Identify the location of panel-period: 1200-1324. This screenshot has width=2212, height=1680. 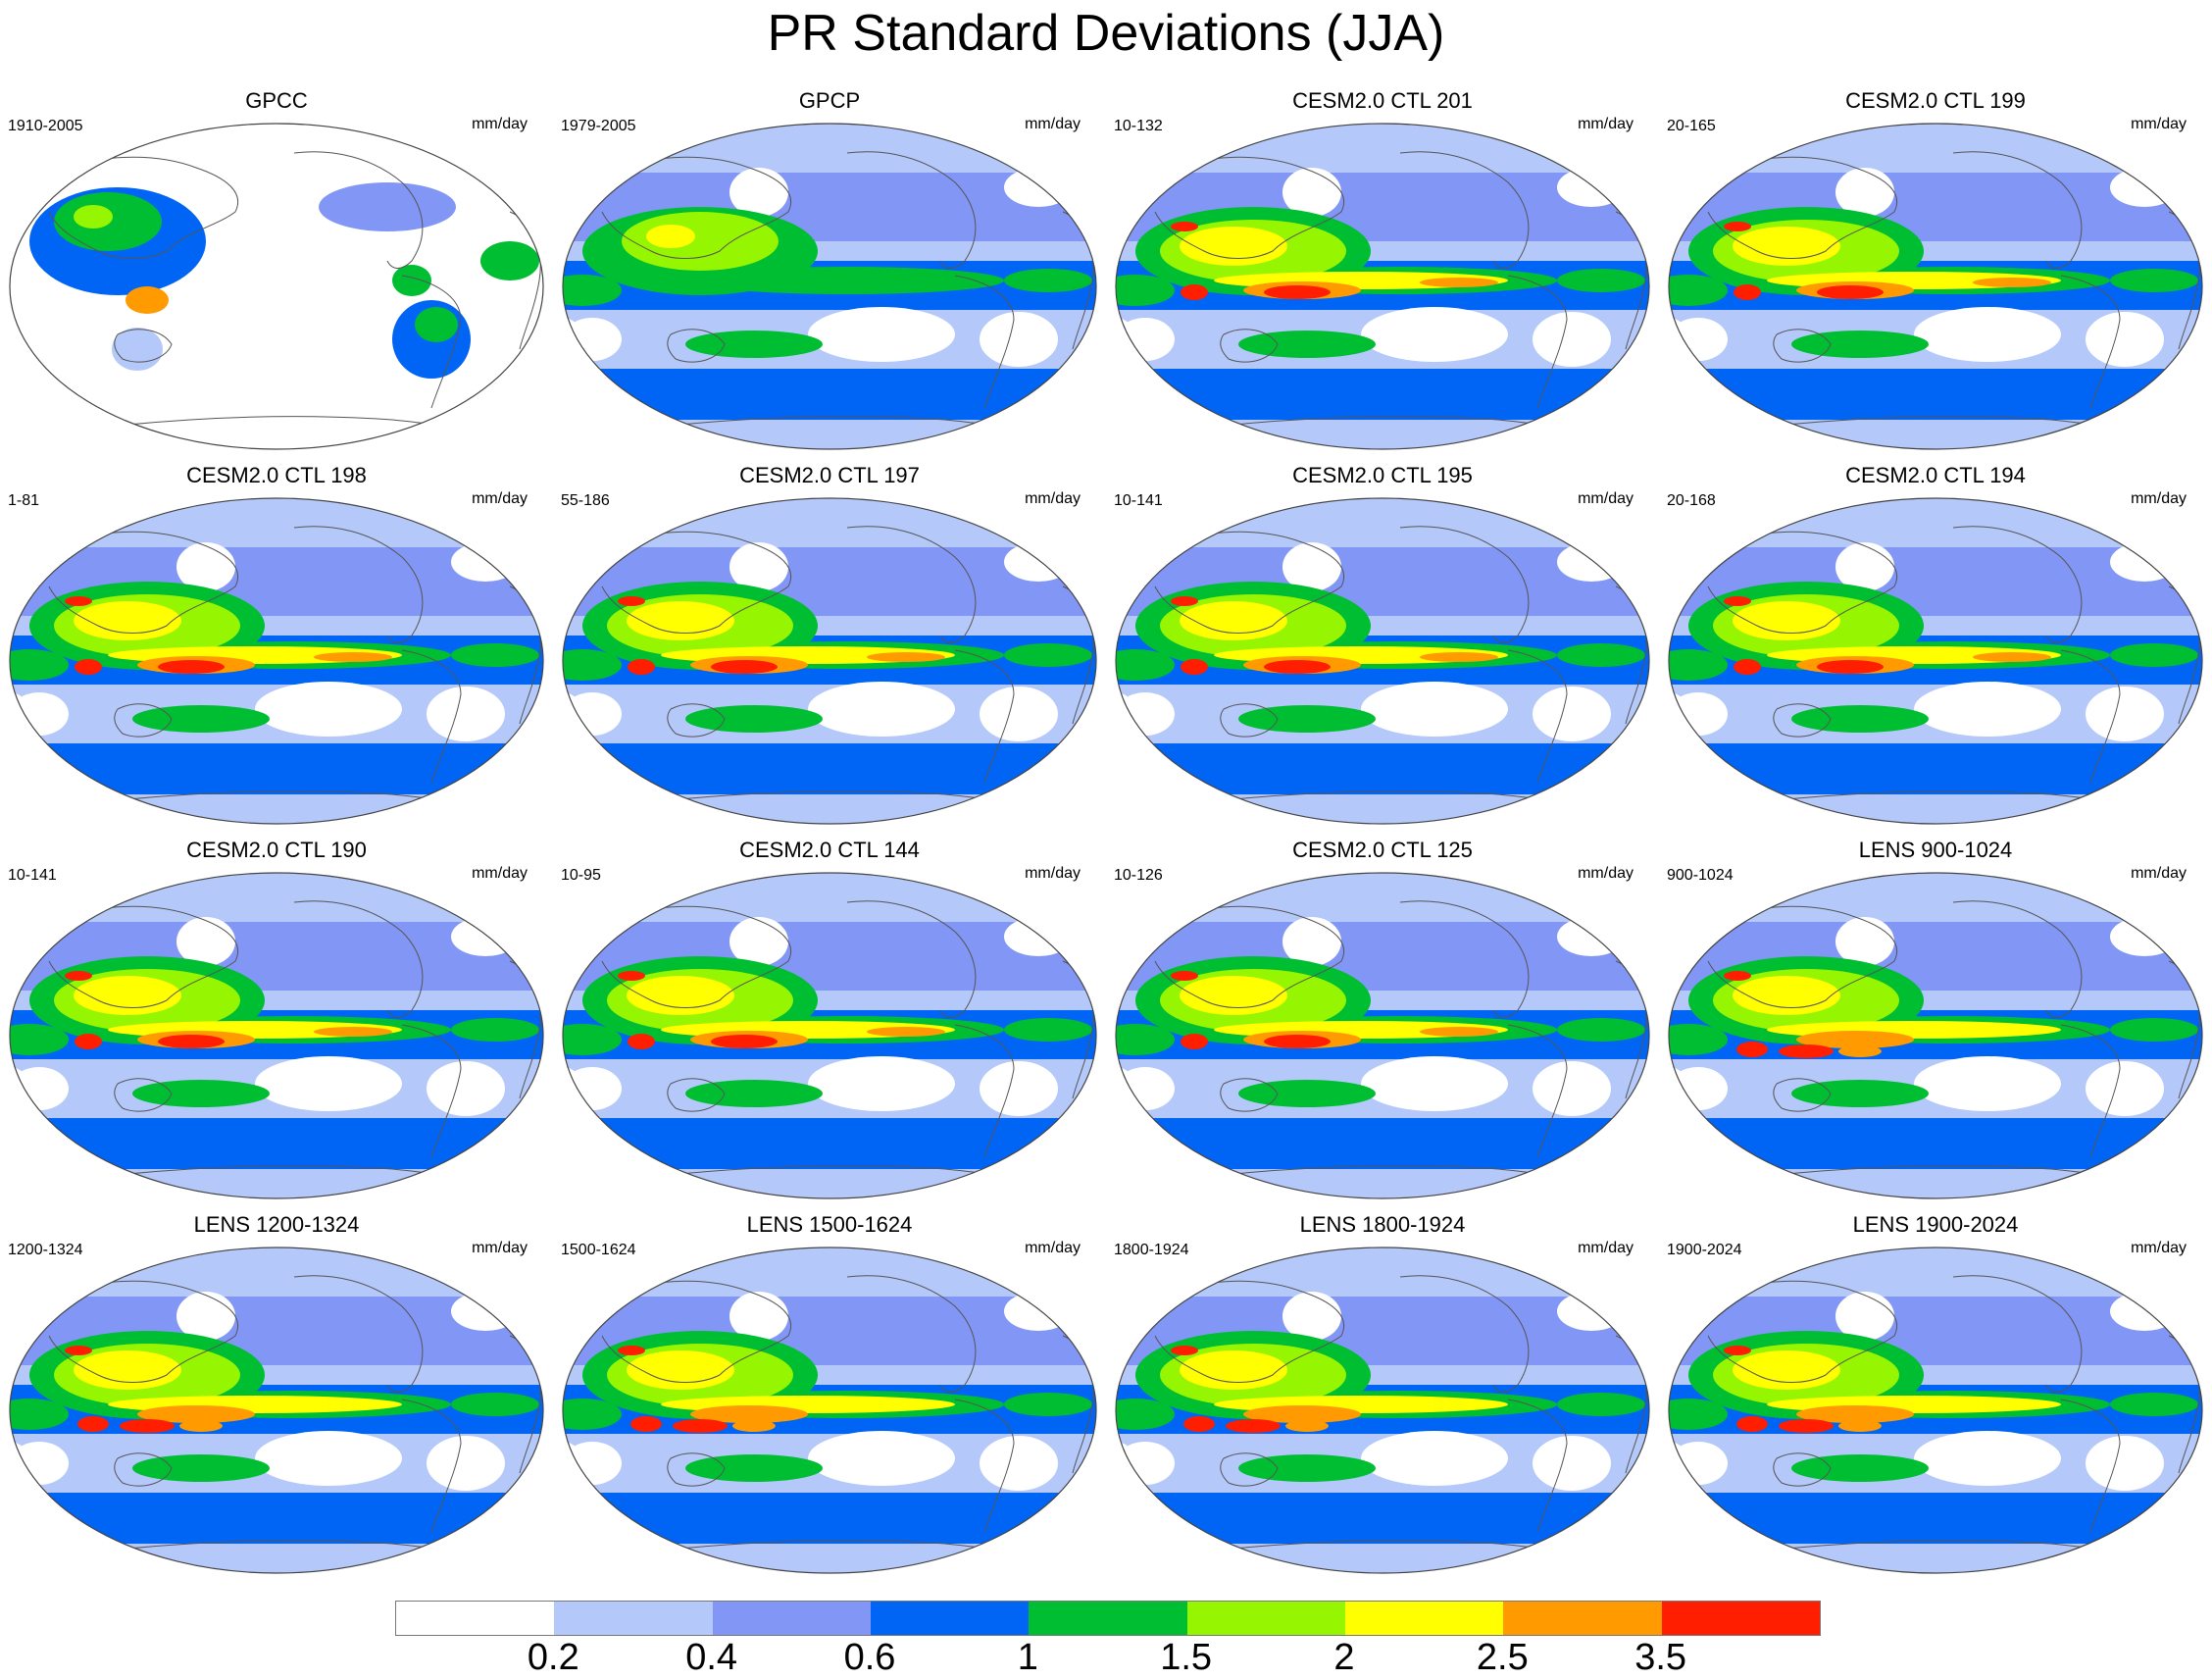
(46, 1250).